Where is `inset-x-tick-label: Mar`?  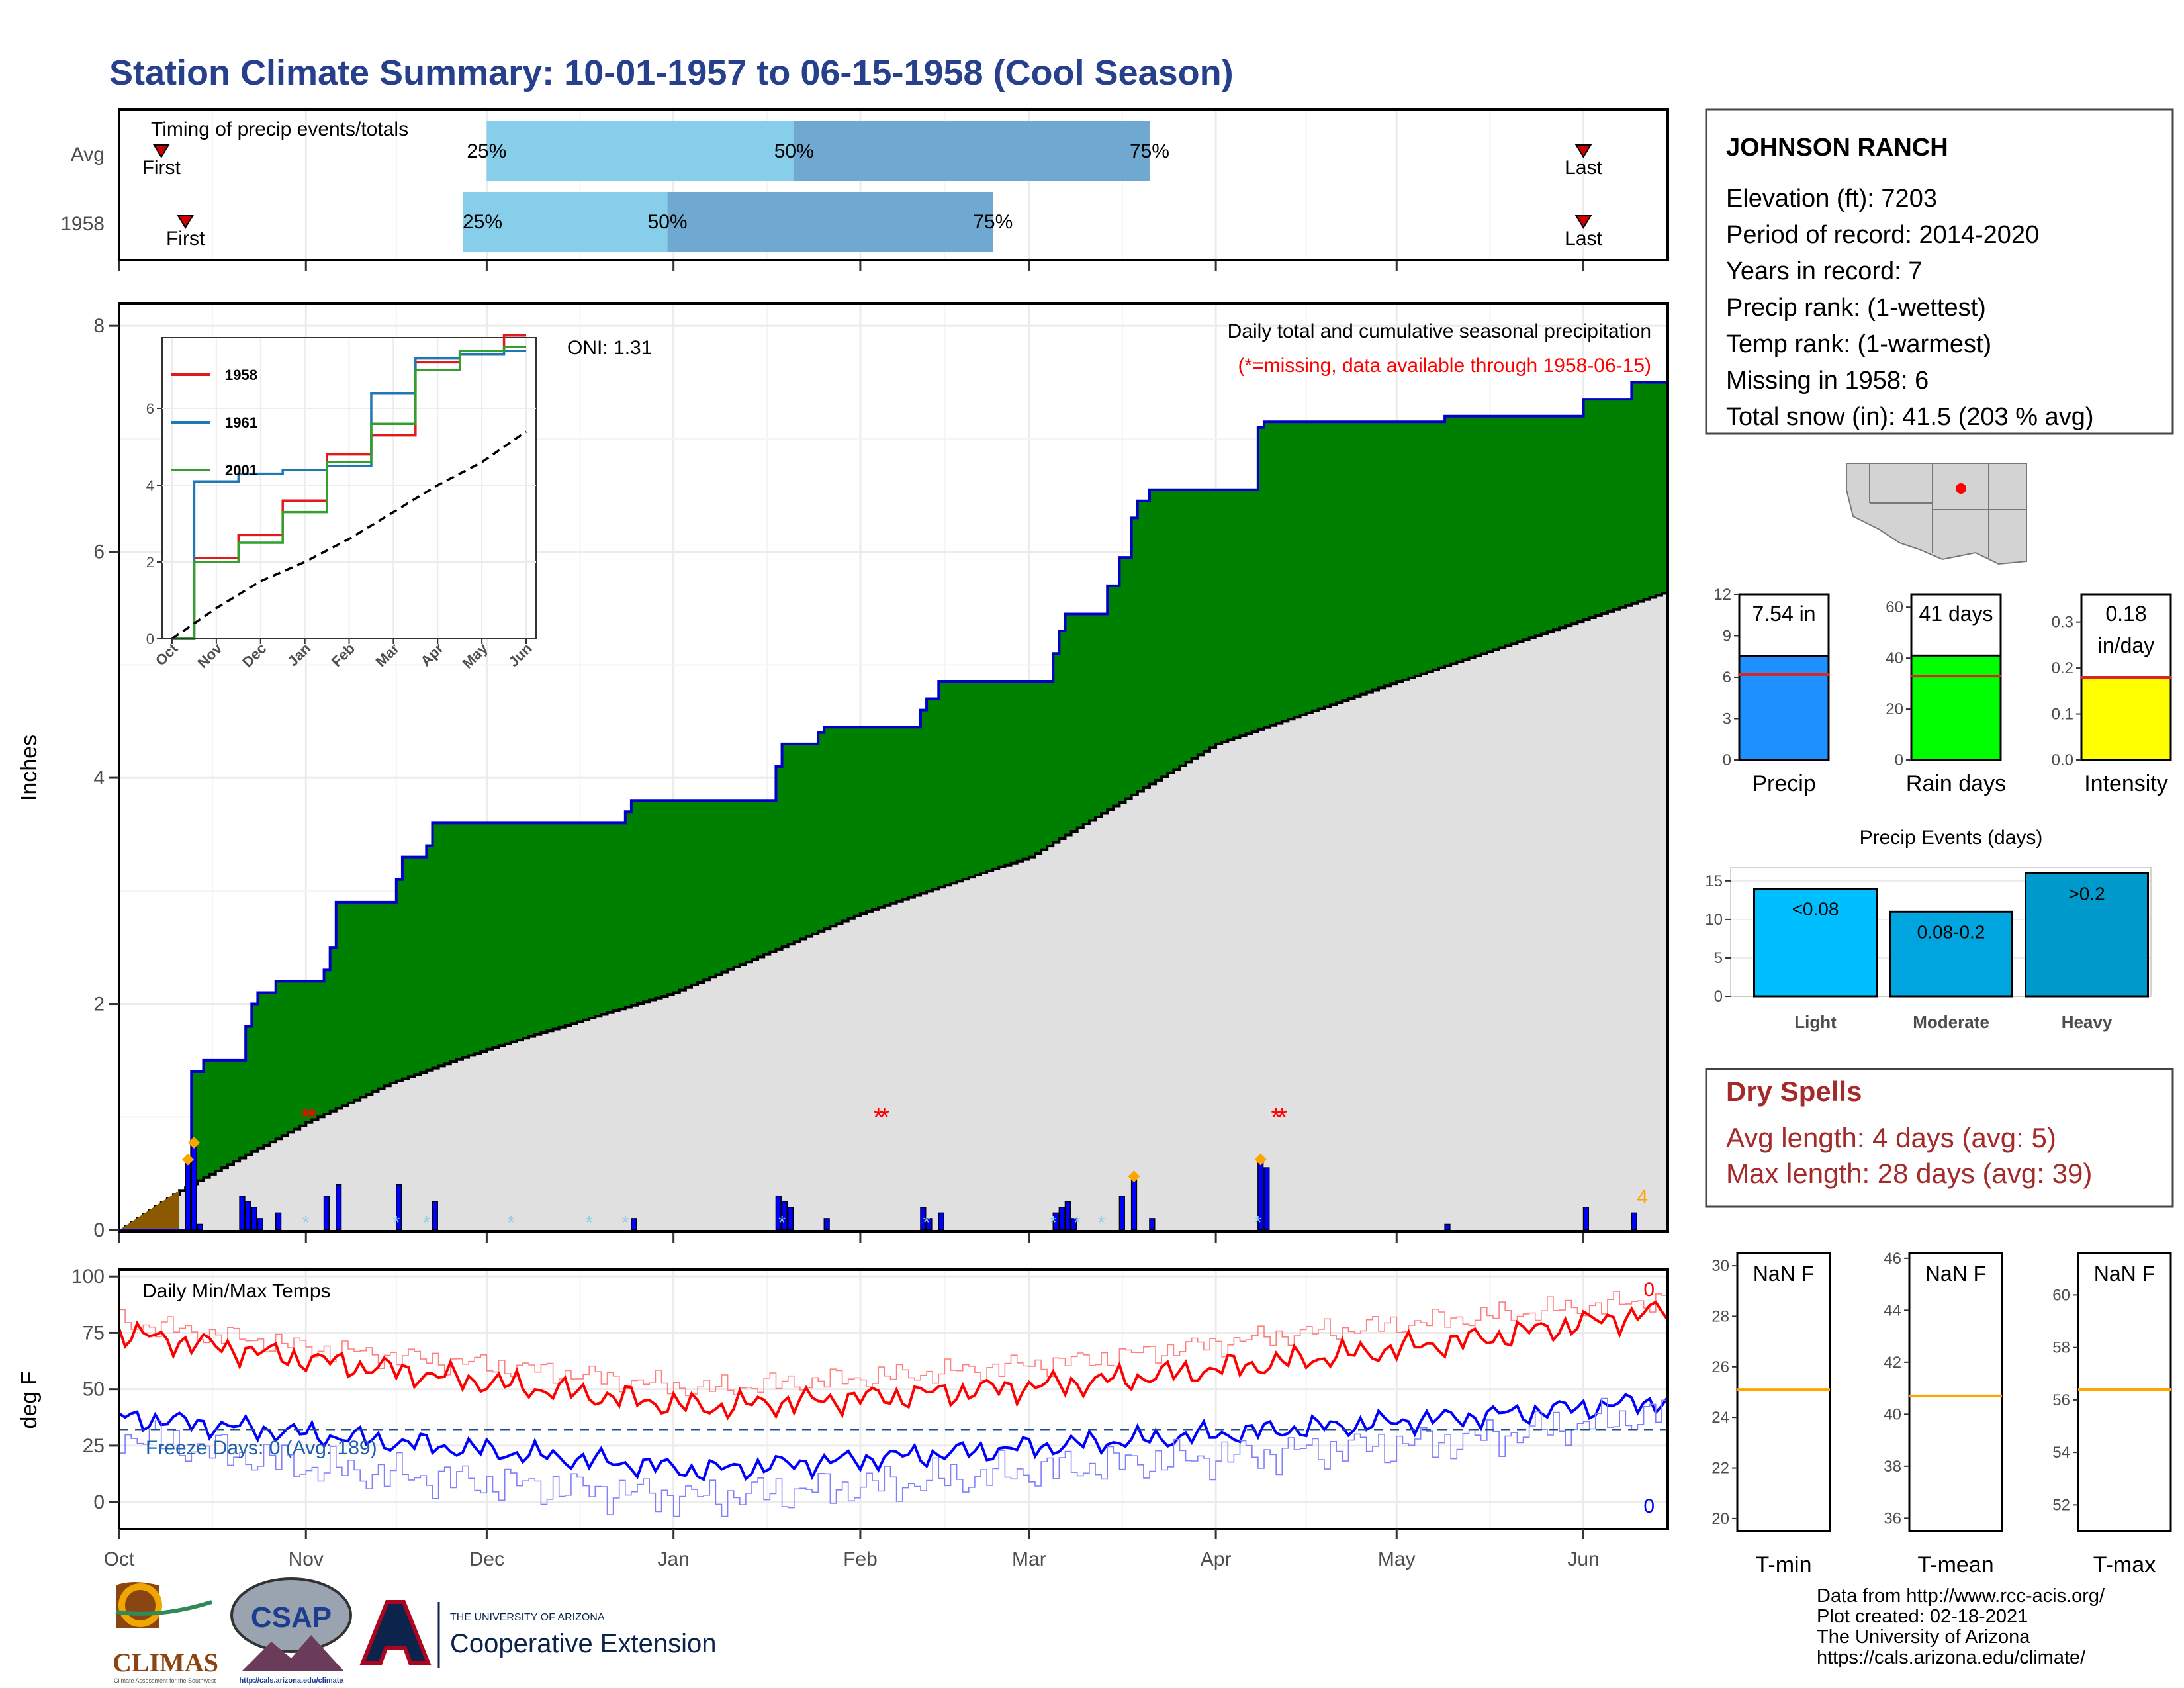
inset-x-tick-label: Mar is located at coordinates (388, 655).